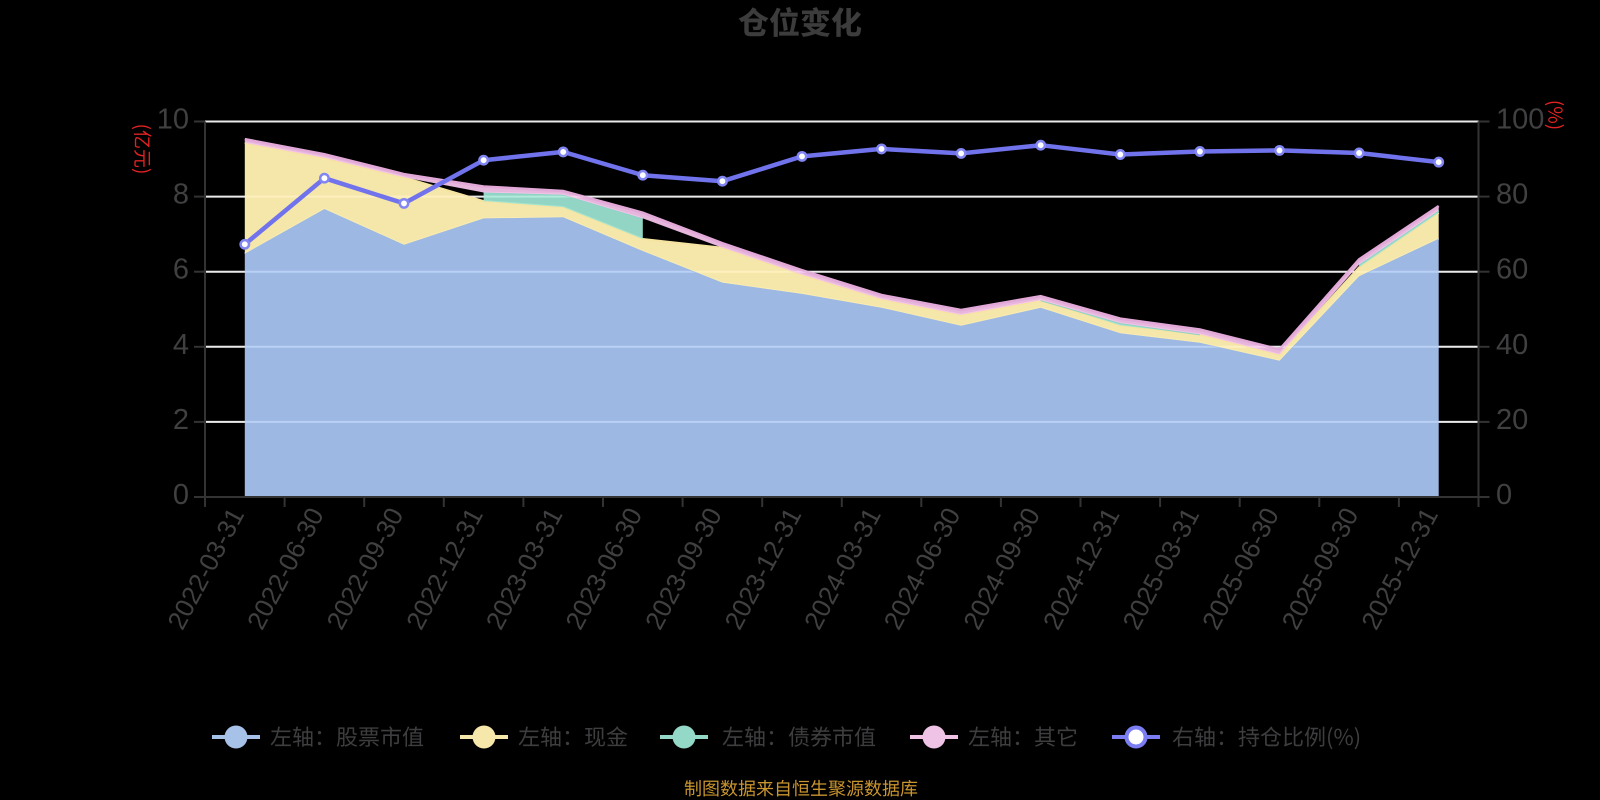 This screenshot has height=800, width=1600. What do you see at coordinates (173, 120) in the screenshot?
I see `svg-text: 10` at bounding box center [173, 120].